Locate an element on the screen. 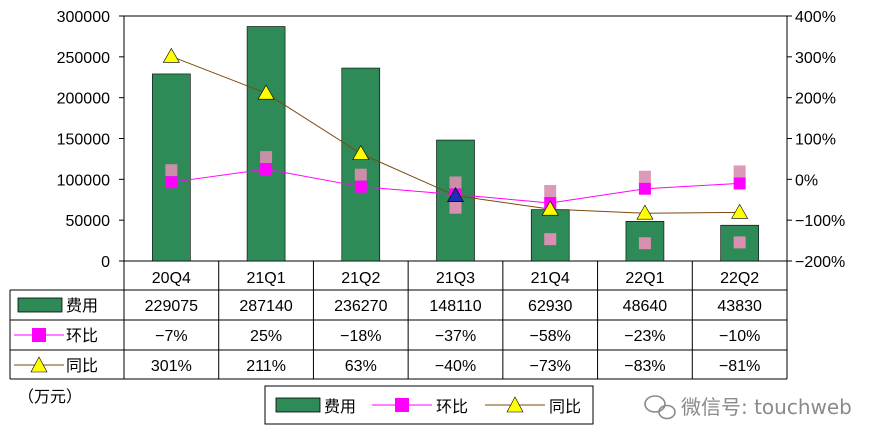  table-cell-同比-22Q1: −83% is located at coordinates (644, 366).